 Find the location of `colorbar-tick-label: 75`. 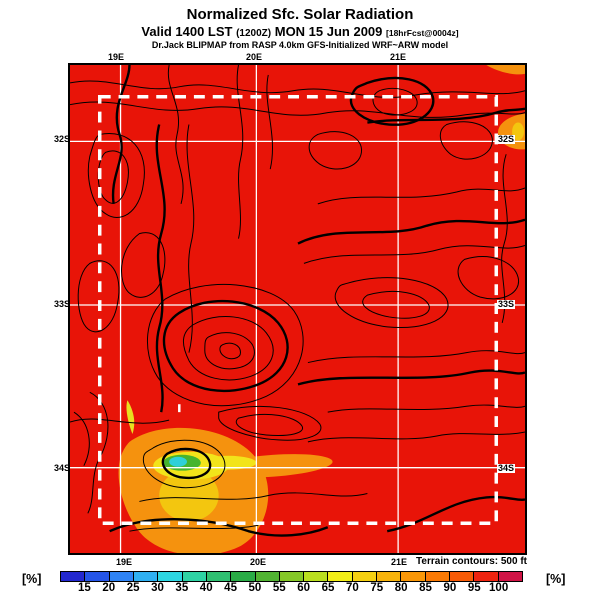

colorbar-tick-label: 75 is located at coordinates (377, 588).